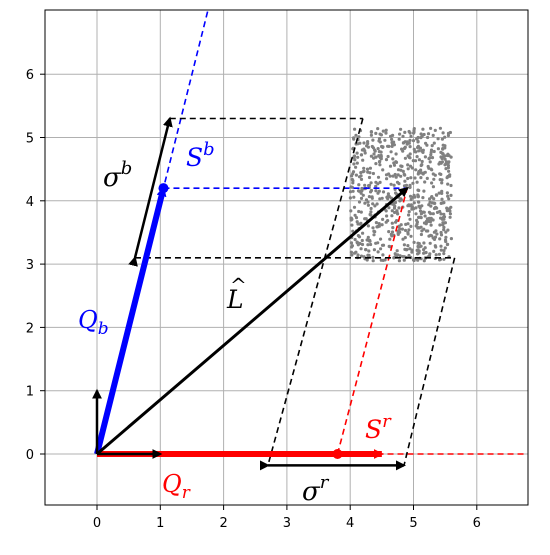 The height and width of the screenshot is (555, 550). I want to click on label-Q-r: Qr, so click(176, 486).